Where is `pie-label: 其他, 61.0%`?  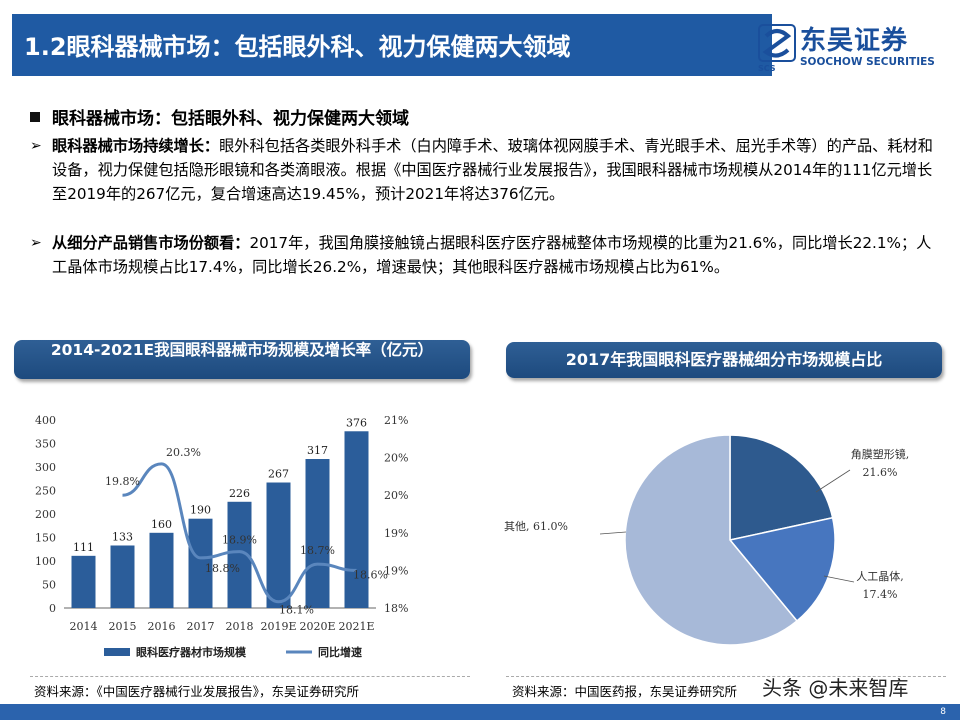
pie-label: 其他, 61.0% is located at coordinates (536, 526).